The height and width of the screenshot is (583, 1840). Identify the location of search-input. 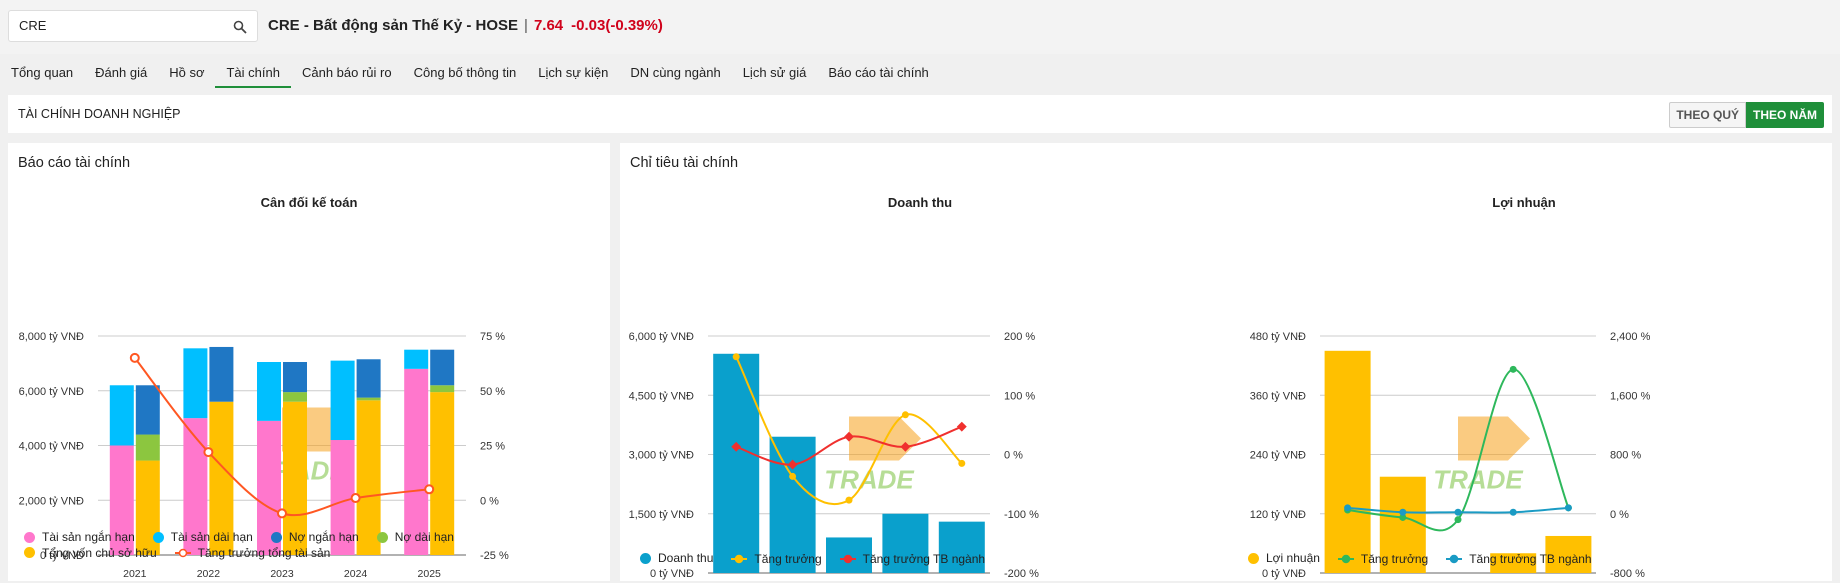
(119, 25).